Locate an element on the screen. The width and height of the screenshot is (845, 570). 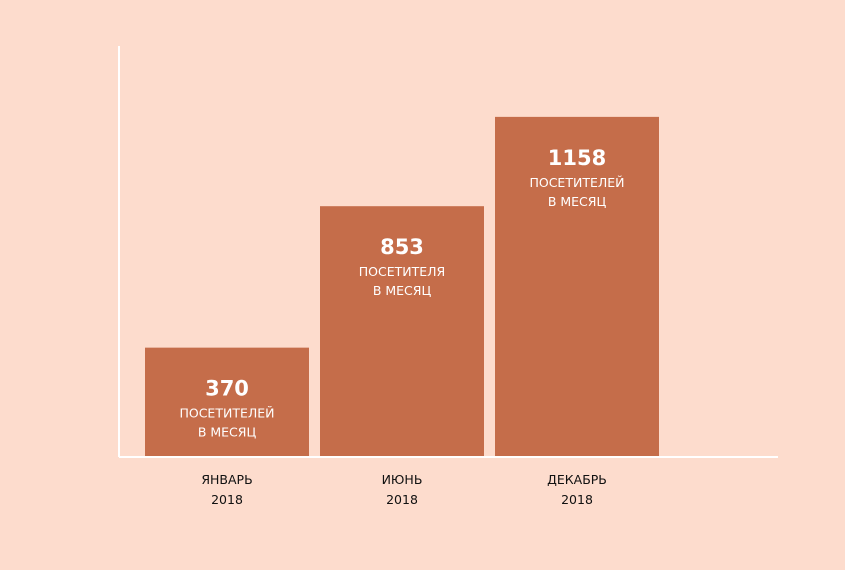
bar-unit-label: ПОСЕТИТЕЛЯ is located at coordinates (402, 271).